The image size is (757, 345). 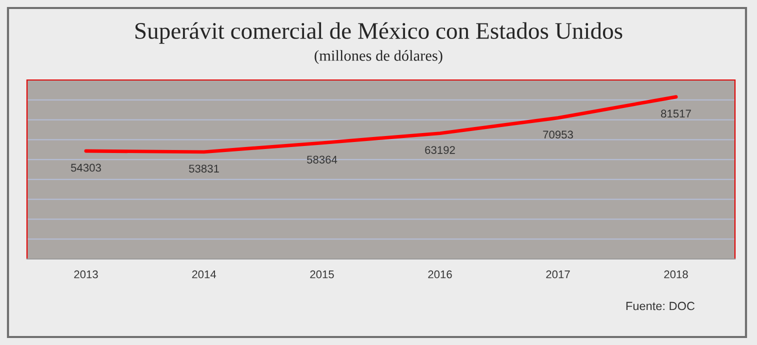 What do you see at coordinates (322, 274) in the screenshot?
I see `x-tick-label: 2015` at bounding box center [322, 274].